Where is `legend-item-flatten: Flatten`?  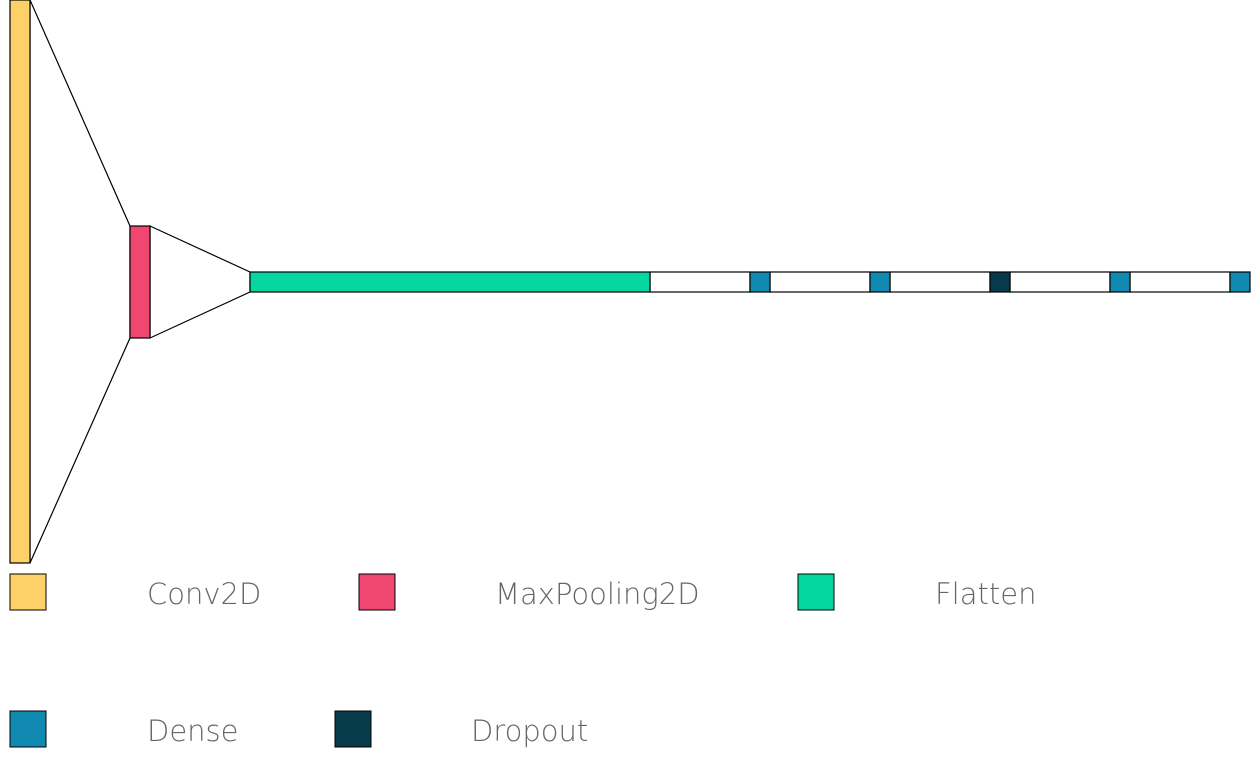
legend-item-flatten: Flatten is located at coordinates (916, 592).